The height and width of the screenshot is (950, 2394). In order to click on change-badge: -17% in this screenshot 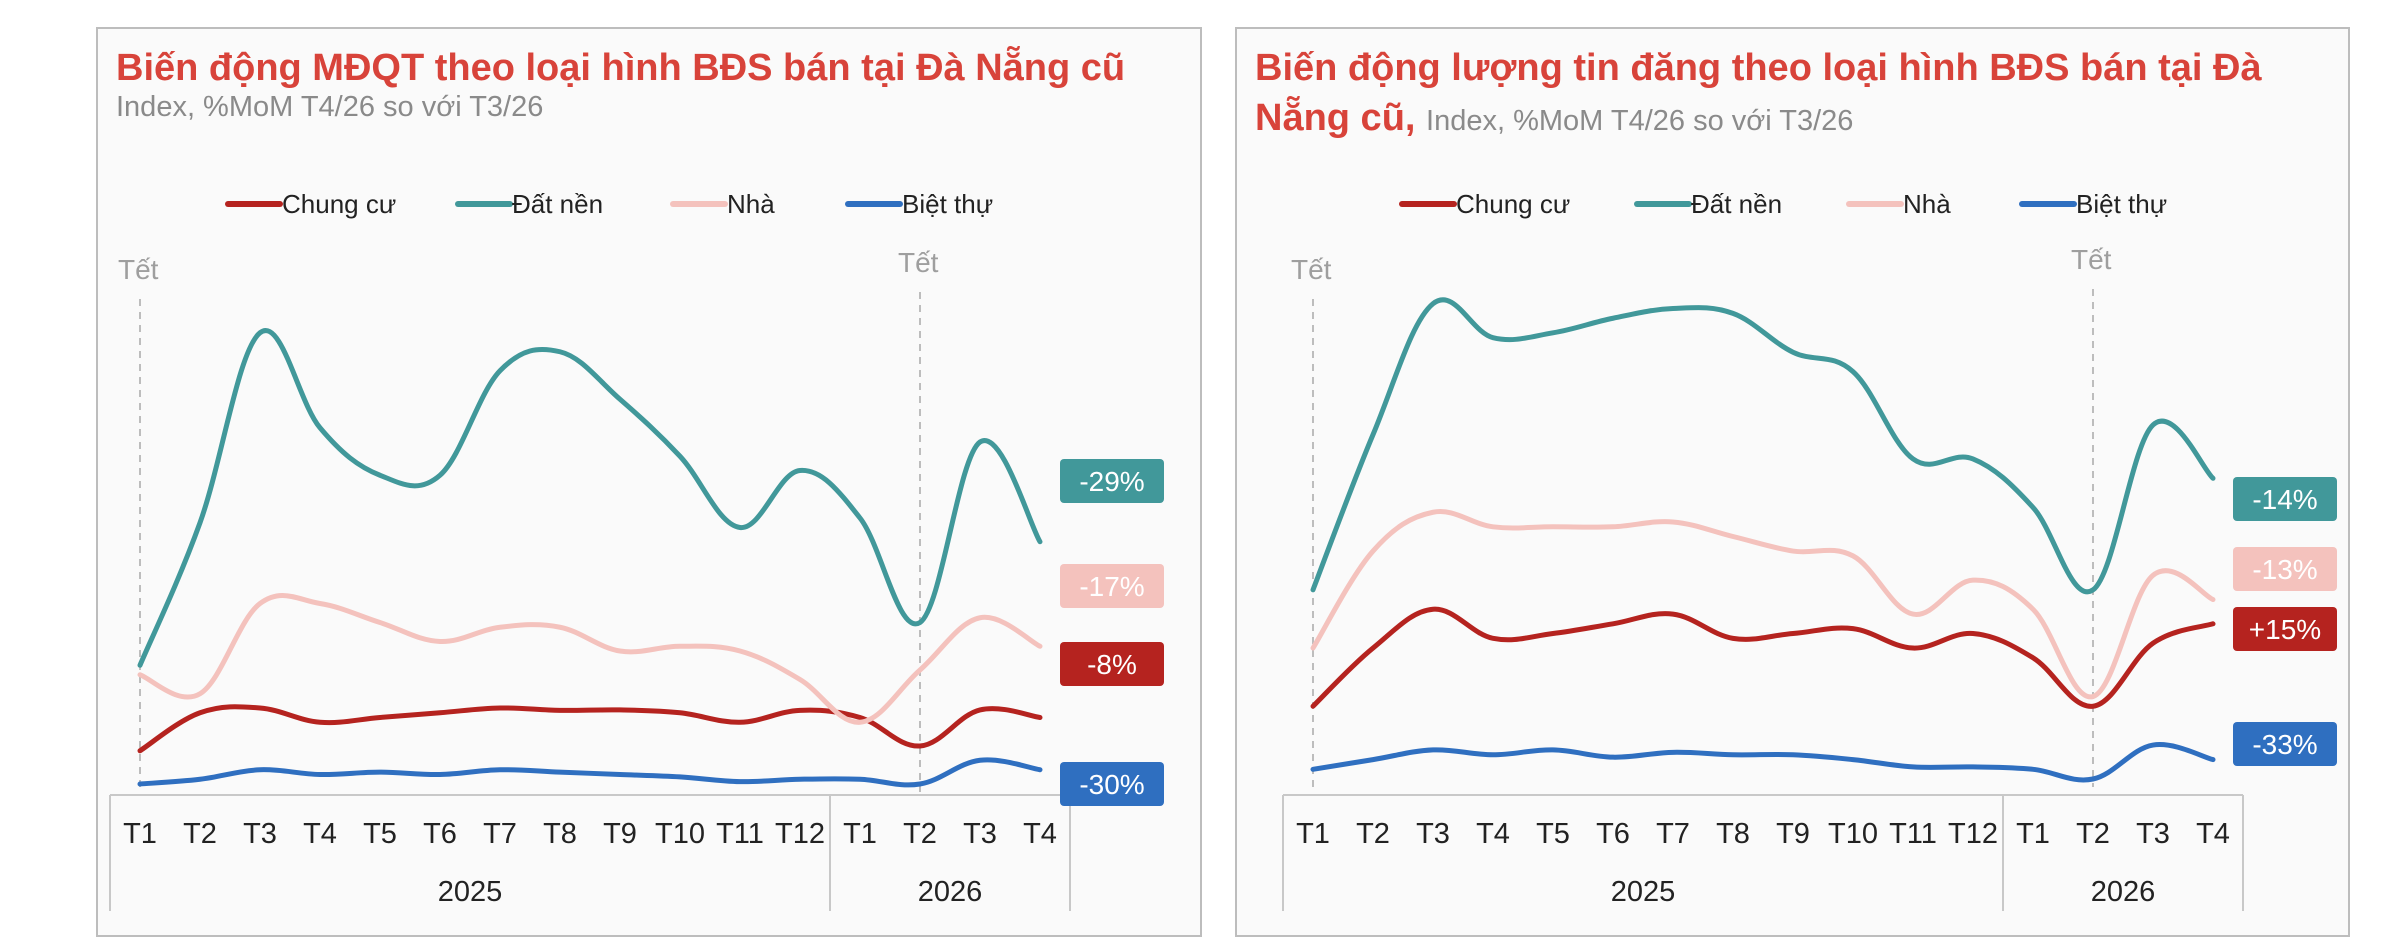, I will do `click(1112, 586)`.